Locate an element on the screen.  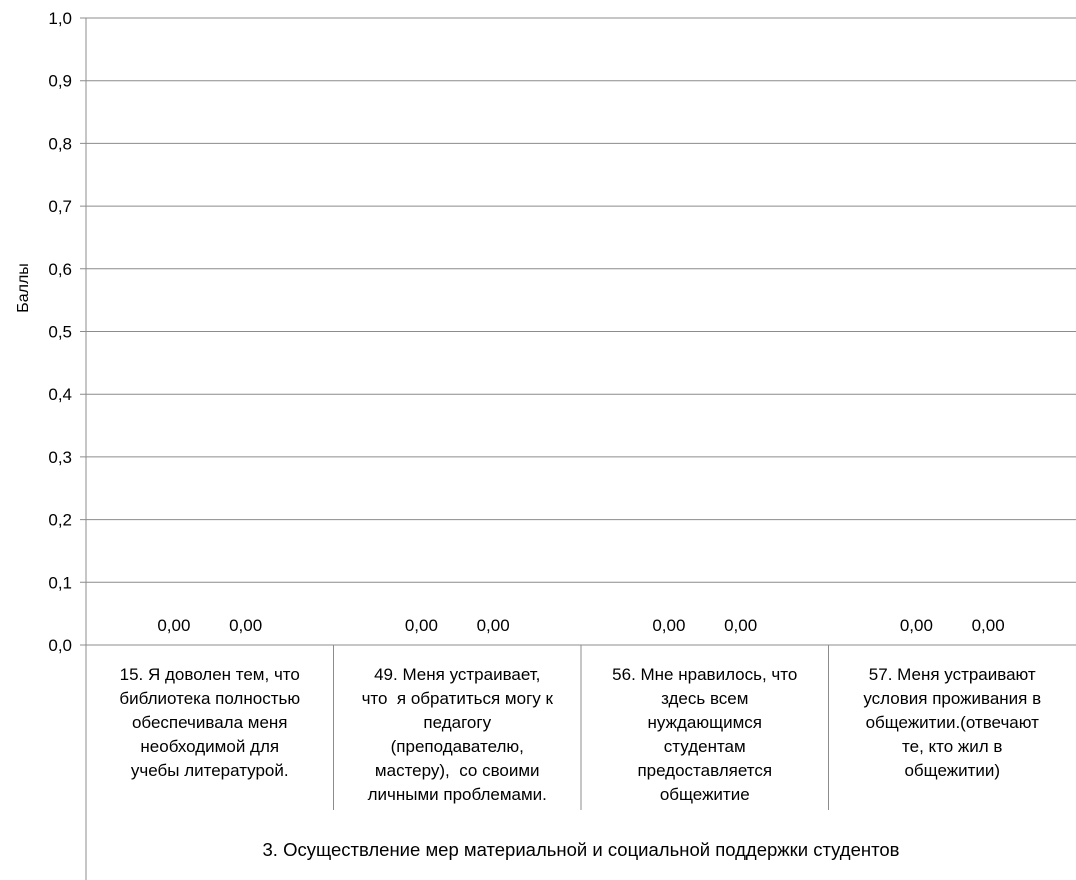
category-label-line: личными проблемами. is located at coordinates (457, 794).